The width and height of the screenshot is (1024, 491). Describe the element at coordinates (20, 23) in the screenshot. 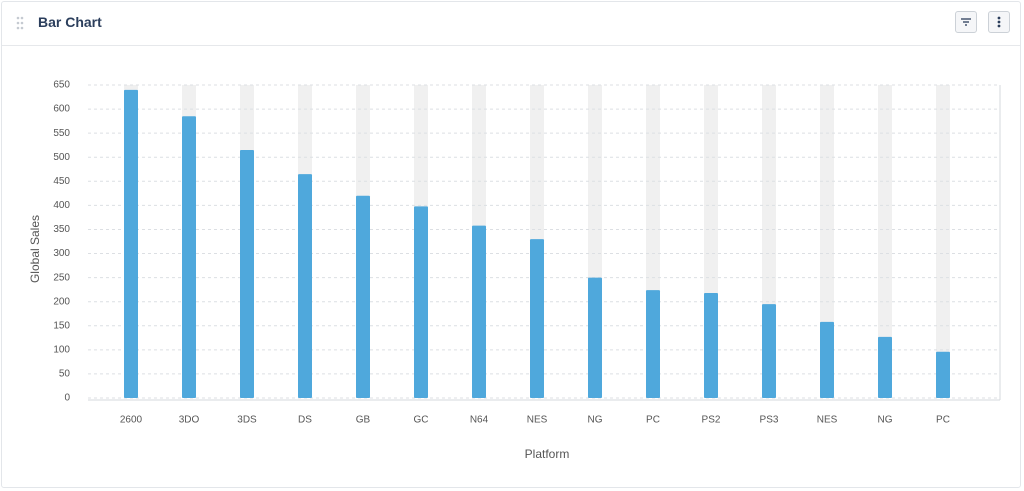

I see `drag-handle` at that location.